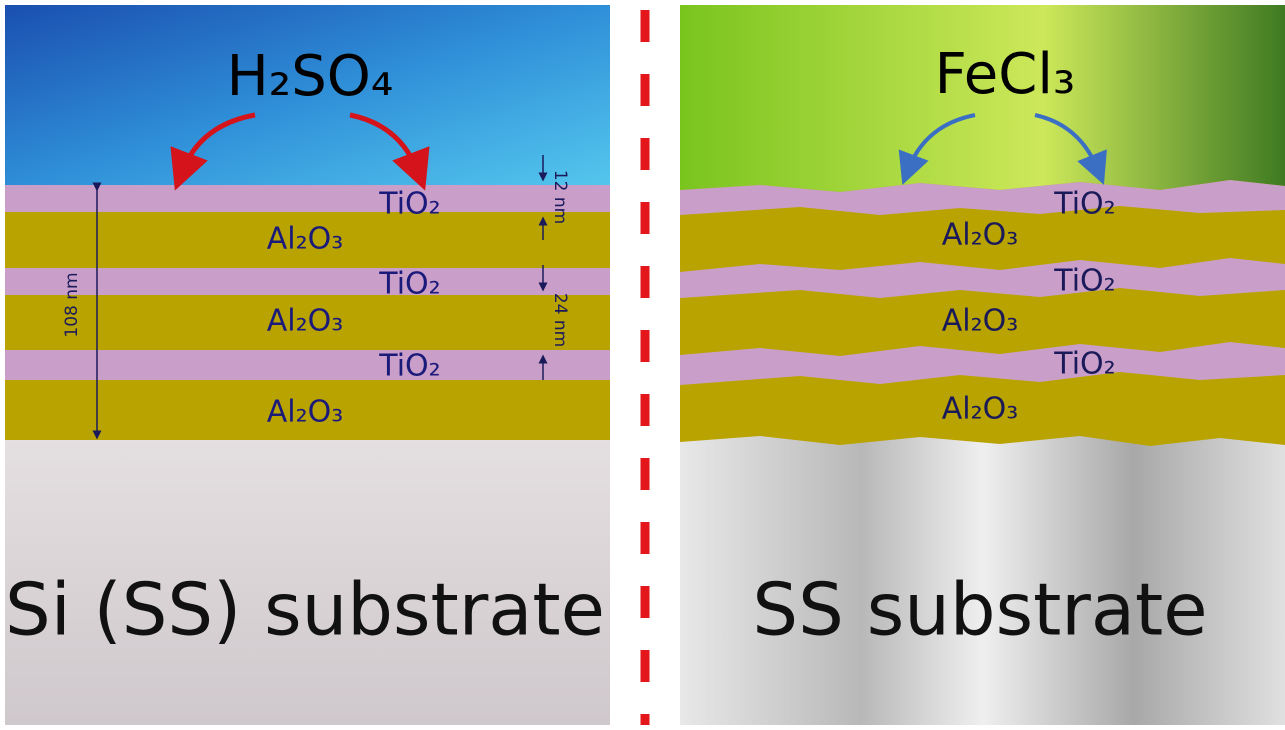 This screenshot has height=730, width=1285. I want to click on dimension-label: 12 nm, so click(560, 197).